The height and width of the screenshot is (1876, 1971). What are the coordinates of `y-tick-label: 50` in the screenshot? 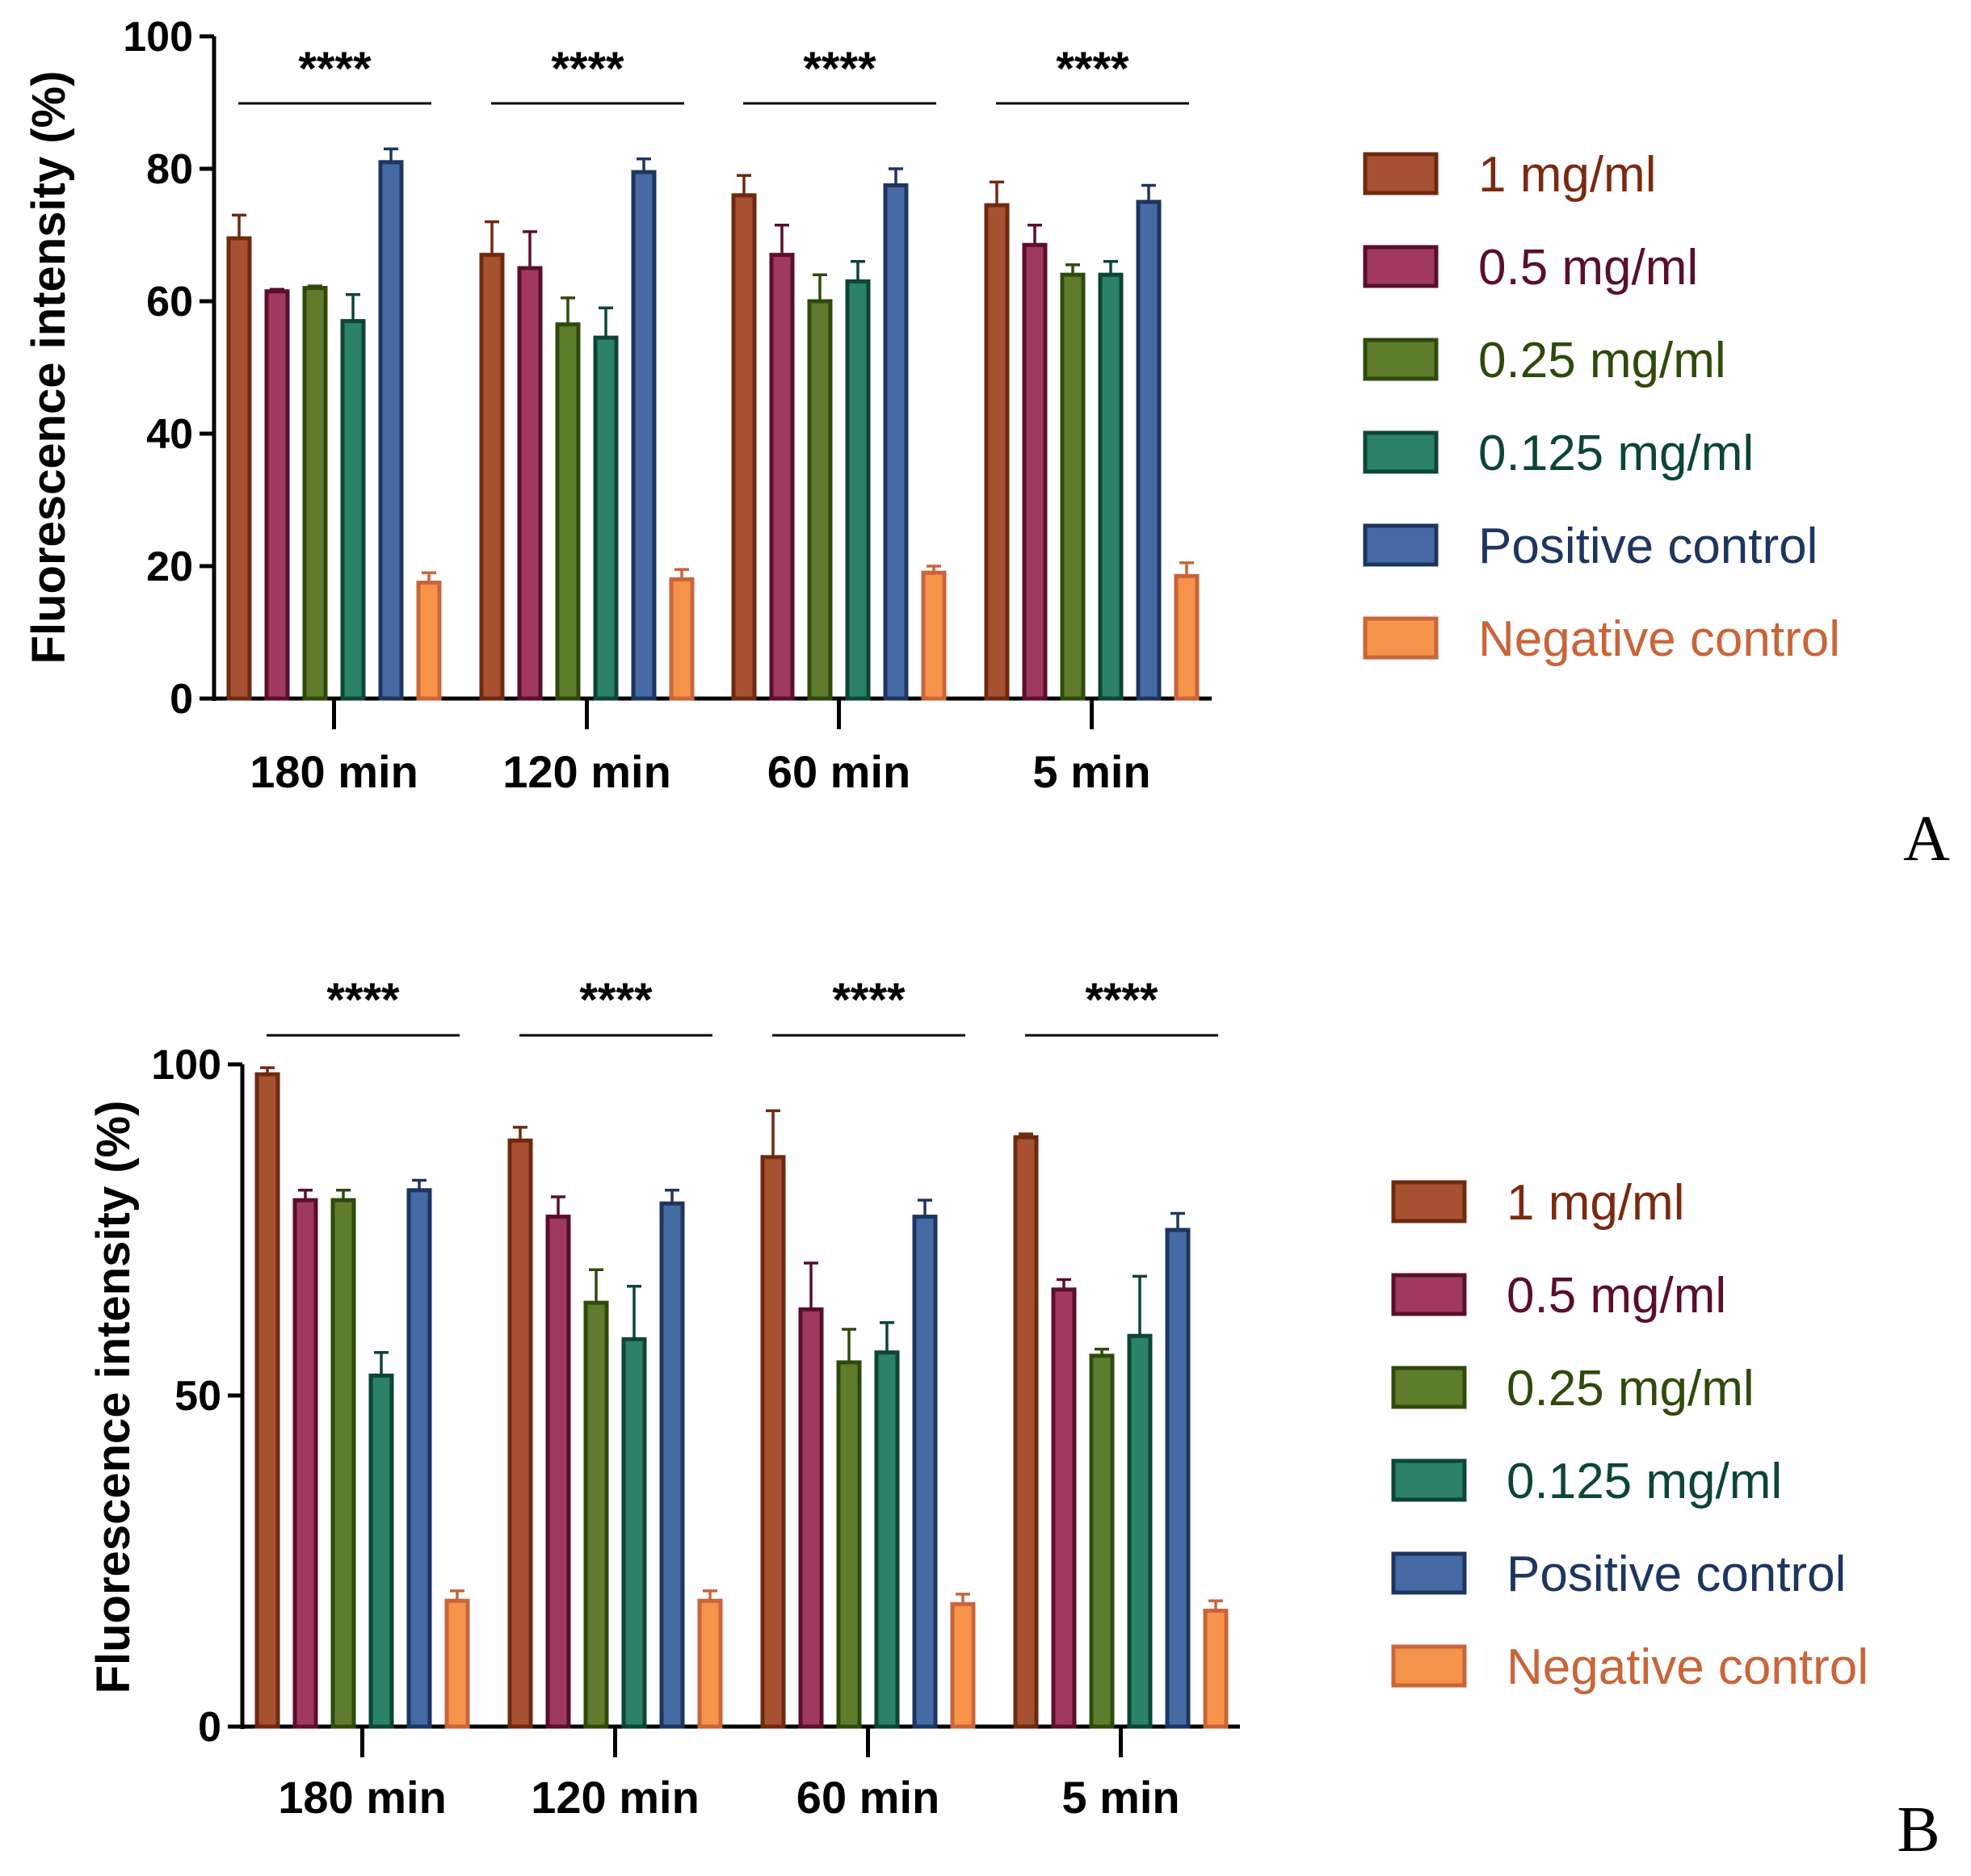 It's located at (197, 1396).